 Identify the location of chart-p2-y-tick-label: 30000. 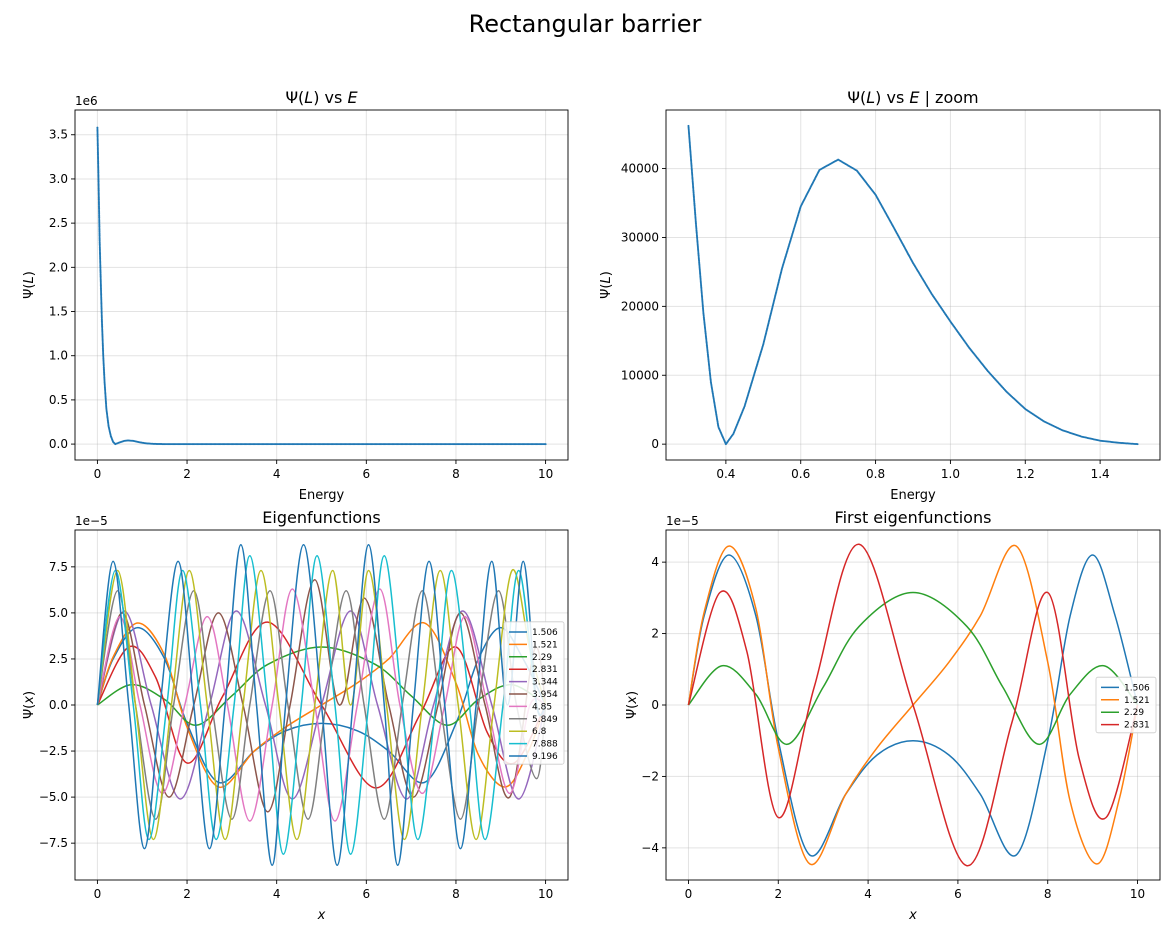
(640, 237).